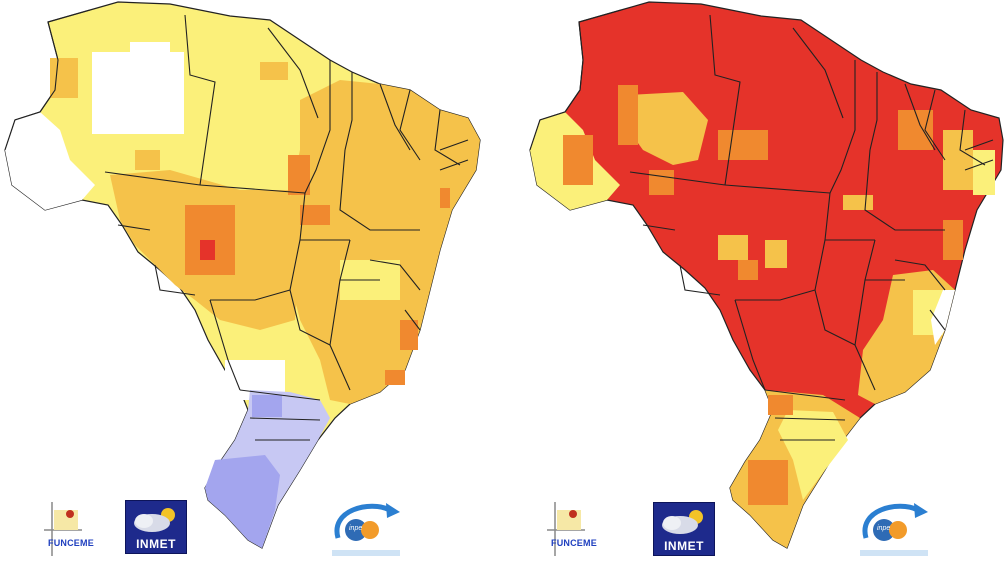 This screenshot has width=1006, height=562. I want to click on area-white-north, so click(138, 93).